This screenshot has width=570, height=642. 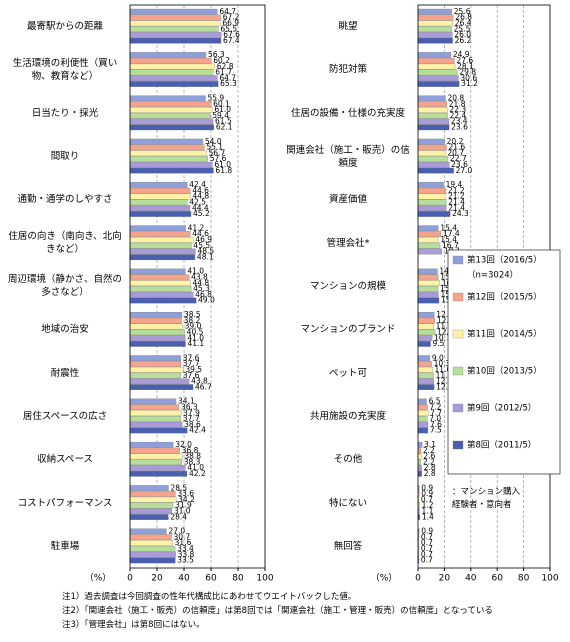 What do you see at coordinates (458, 115) in the screenshot?
I see `value-label: 22.4` at bounding box center [458, 115].